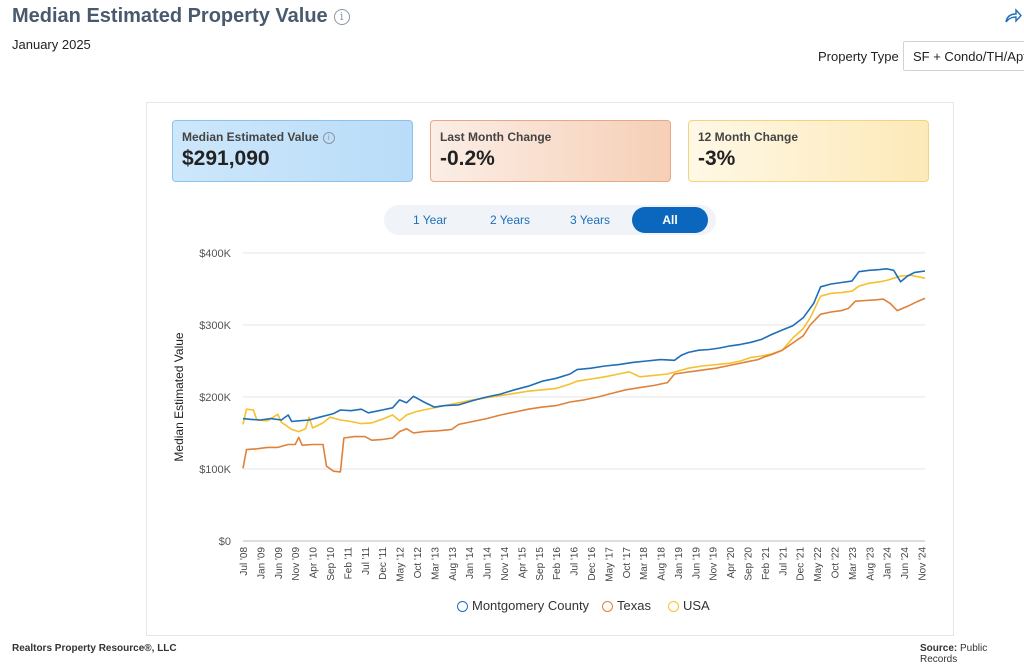  I want to click on x-tick-label: Jun '14, so click(488, 563).